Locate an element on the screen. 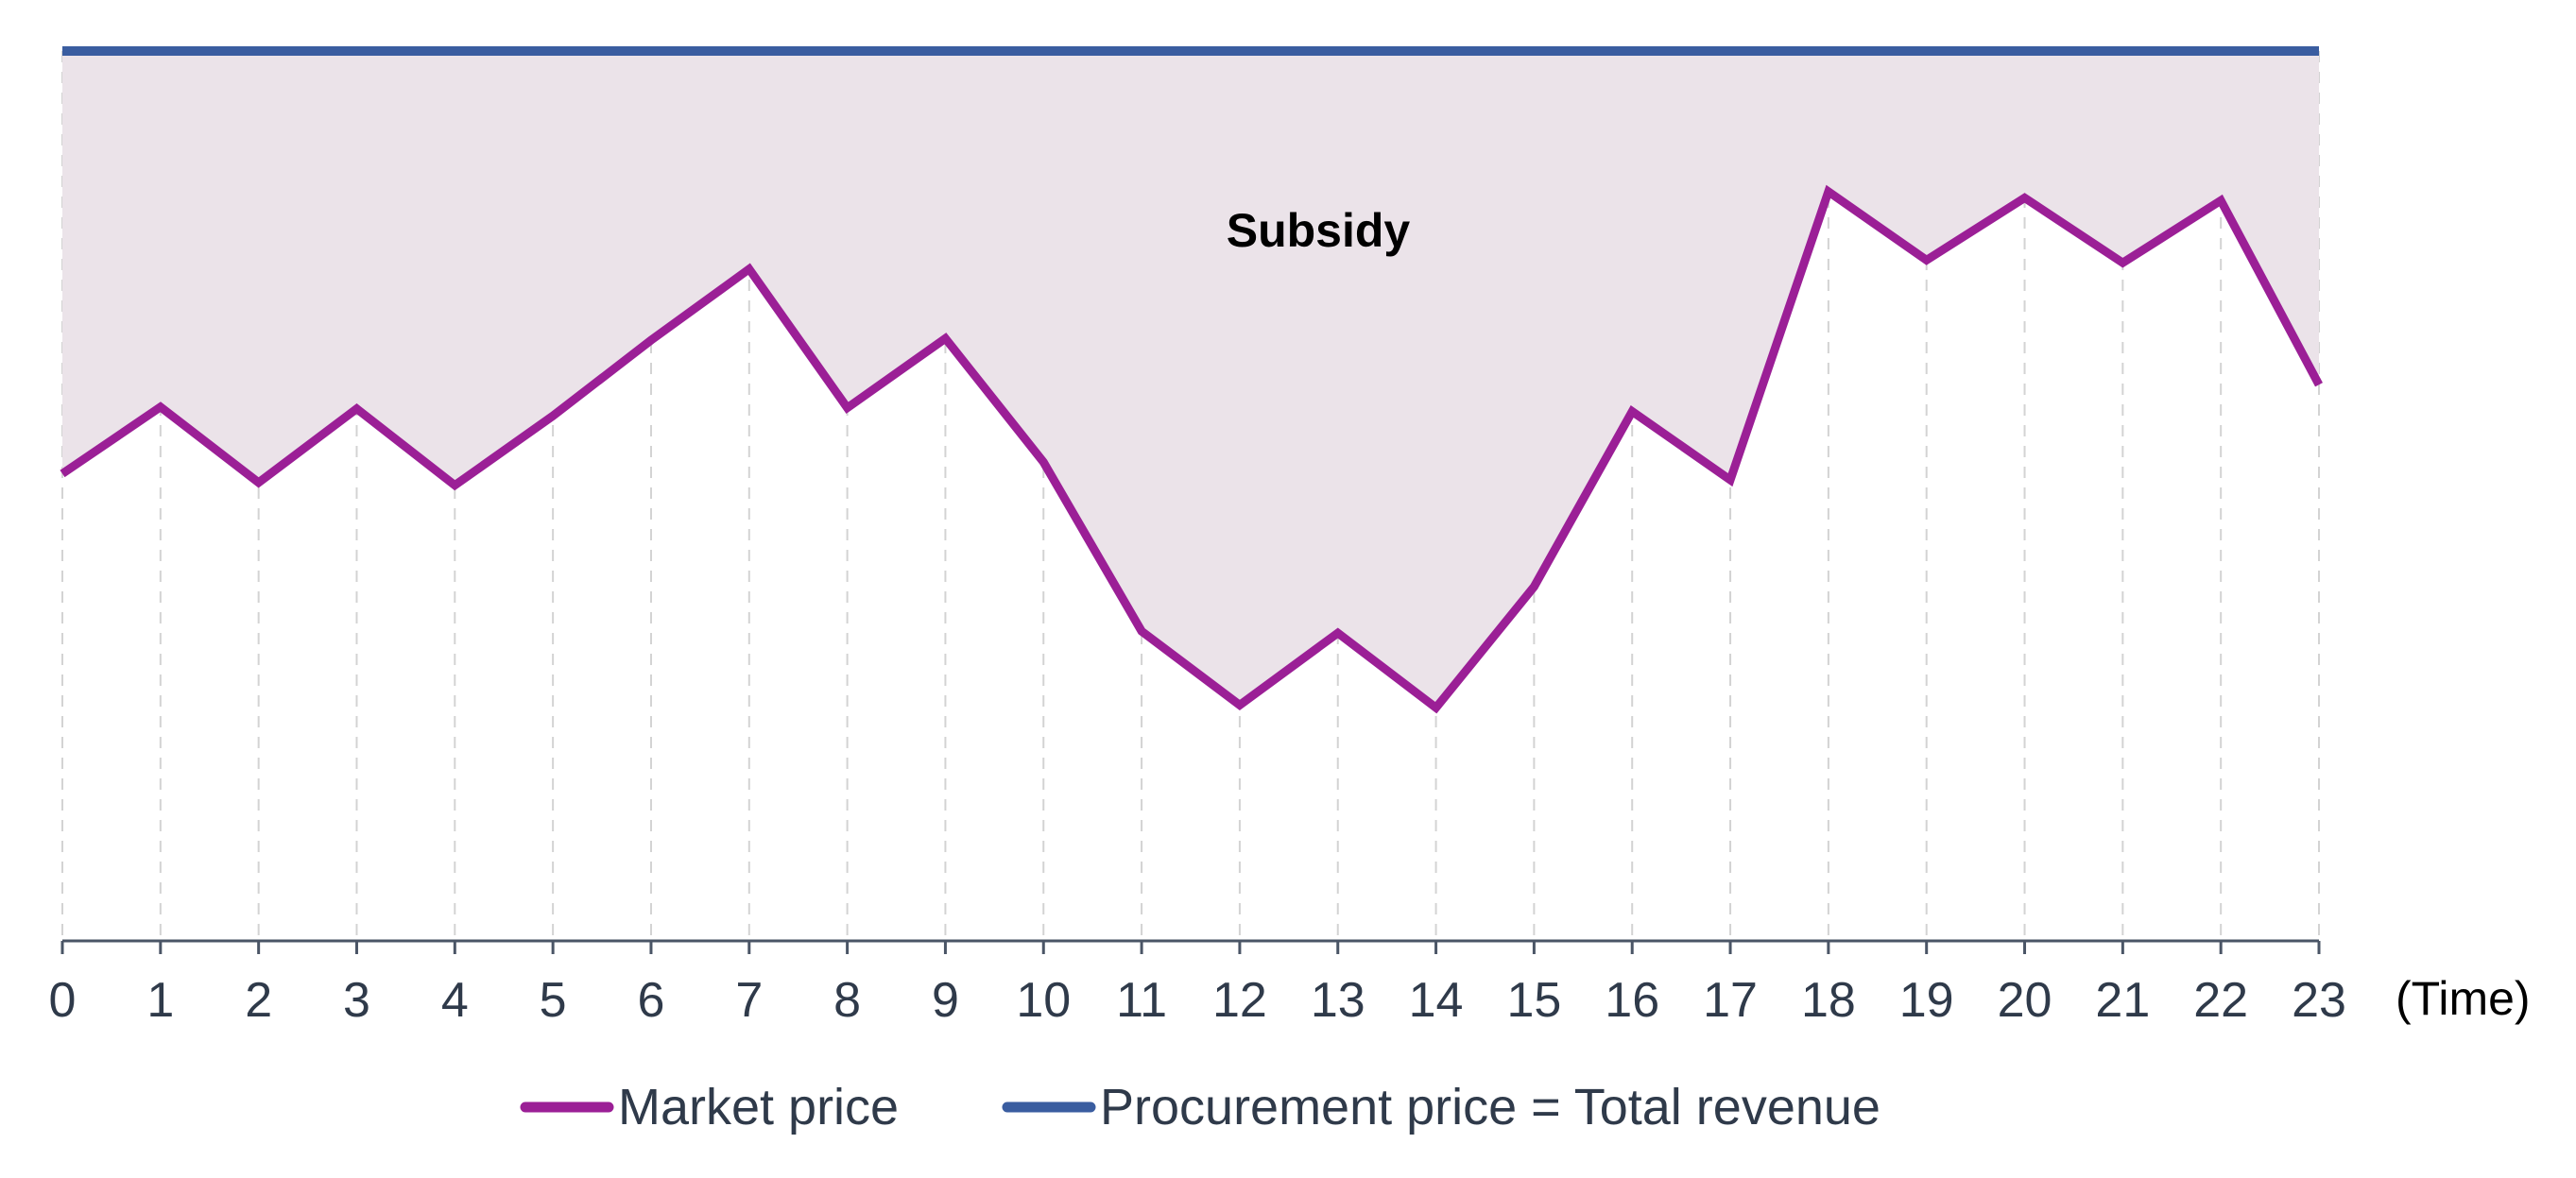 This screenshot has width=2576, height=1178. x-tick-label-20: 20 is located at coordinates (2025, 1000).